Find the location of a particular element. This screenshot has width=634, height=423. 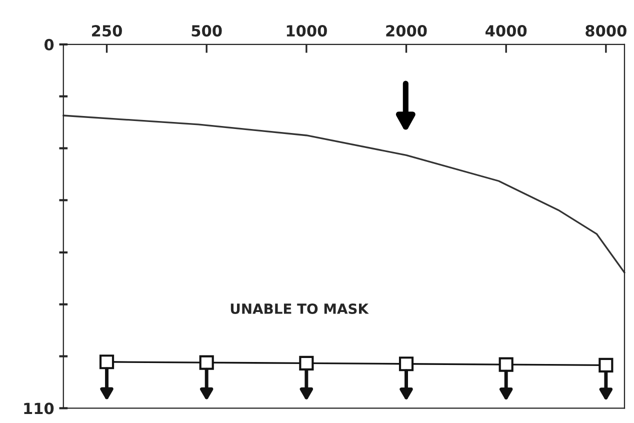

y-tick-label: 110 is located at coordinates (39, 408).